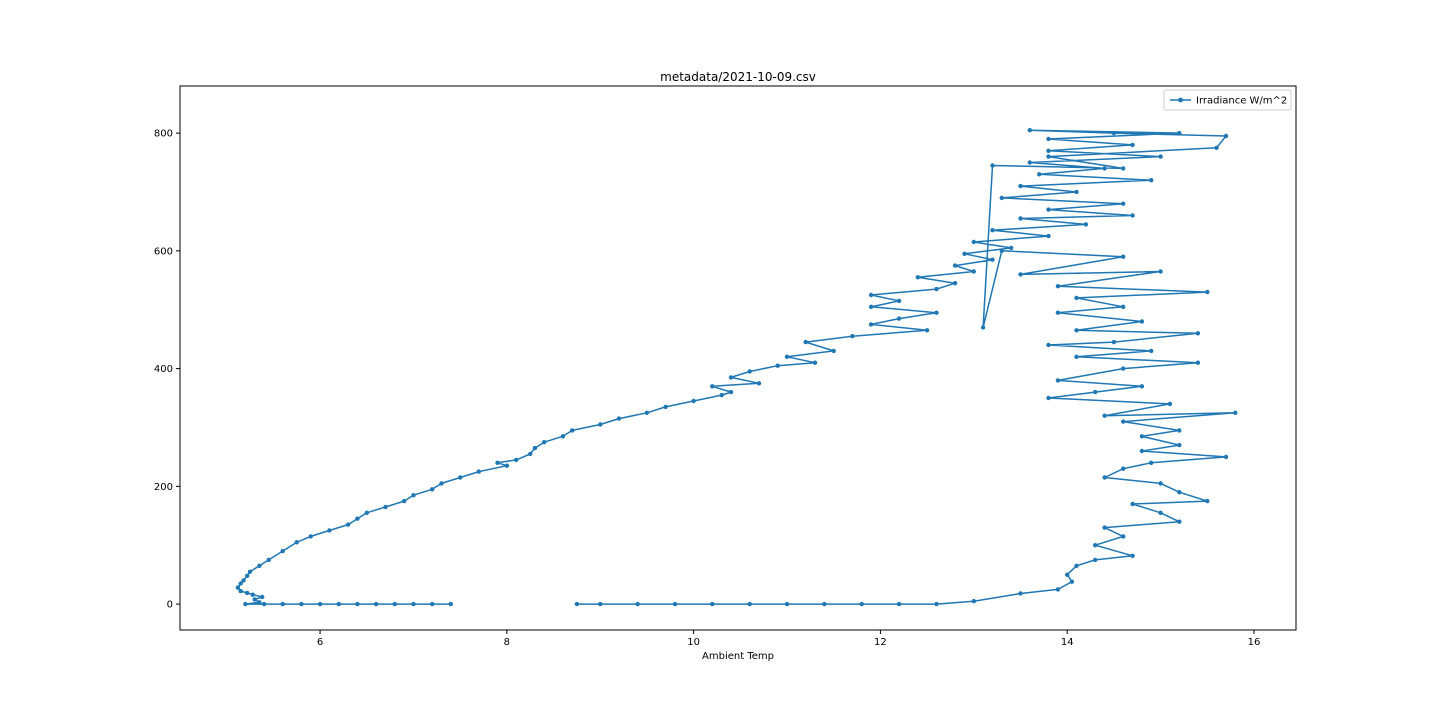 The height and width of the screenshot is (720, 1440). What do you see at coordinates (1067, 642) in the screenshot?
I see `x-tick-label-4: 14` at bounding box center [1067, 642].